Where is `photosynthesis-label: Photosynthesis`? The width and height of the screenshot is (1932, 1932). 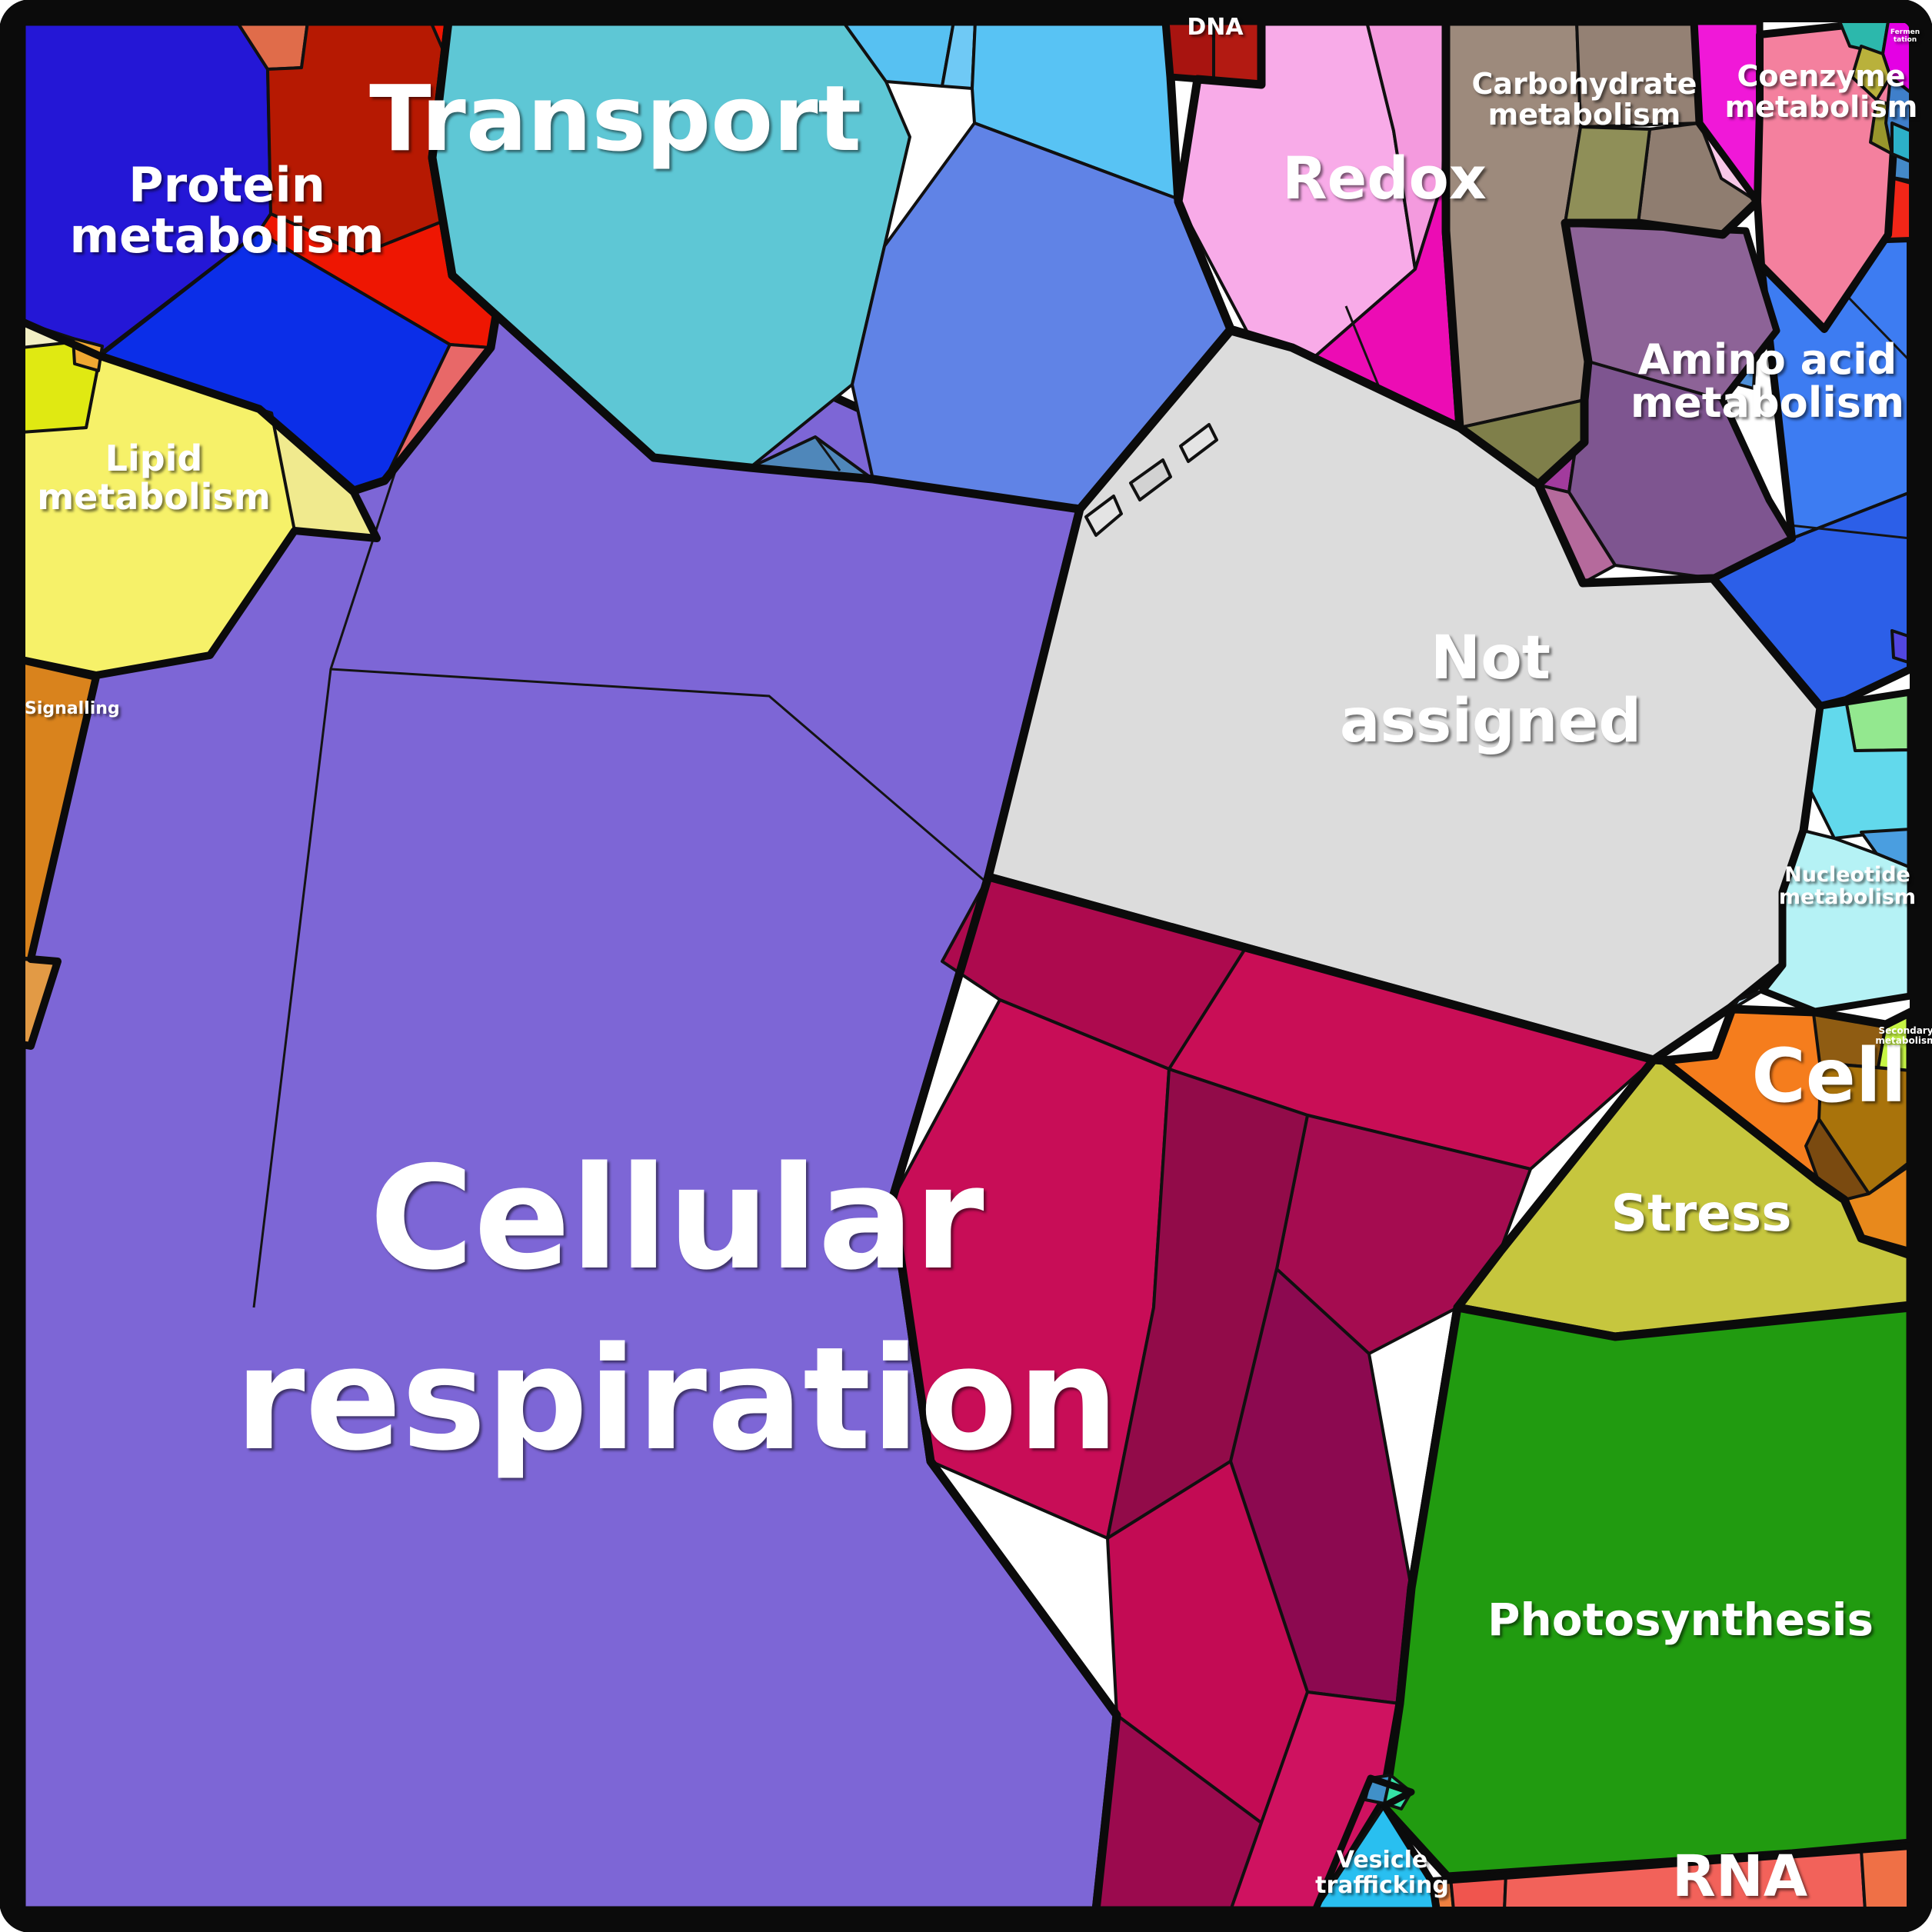
photosynthesis-label: Photosynthesis is located at coordinates (1680, 1620).